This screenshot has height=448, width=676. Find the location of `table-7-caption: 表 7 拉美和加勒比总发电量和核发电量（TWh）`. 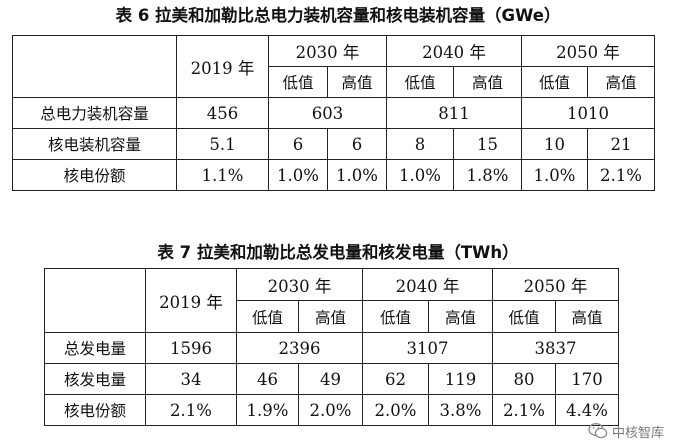

table-7-caption: 表 7 拉美和加勒比总发电量和核发电量（TWh） is located at coordinates (338, 252).